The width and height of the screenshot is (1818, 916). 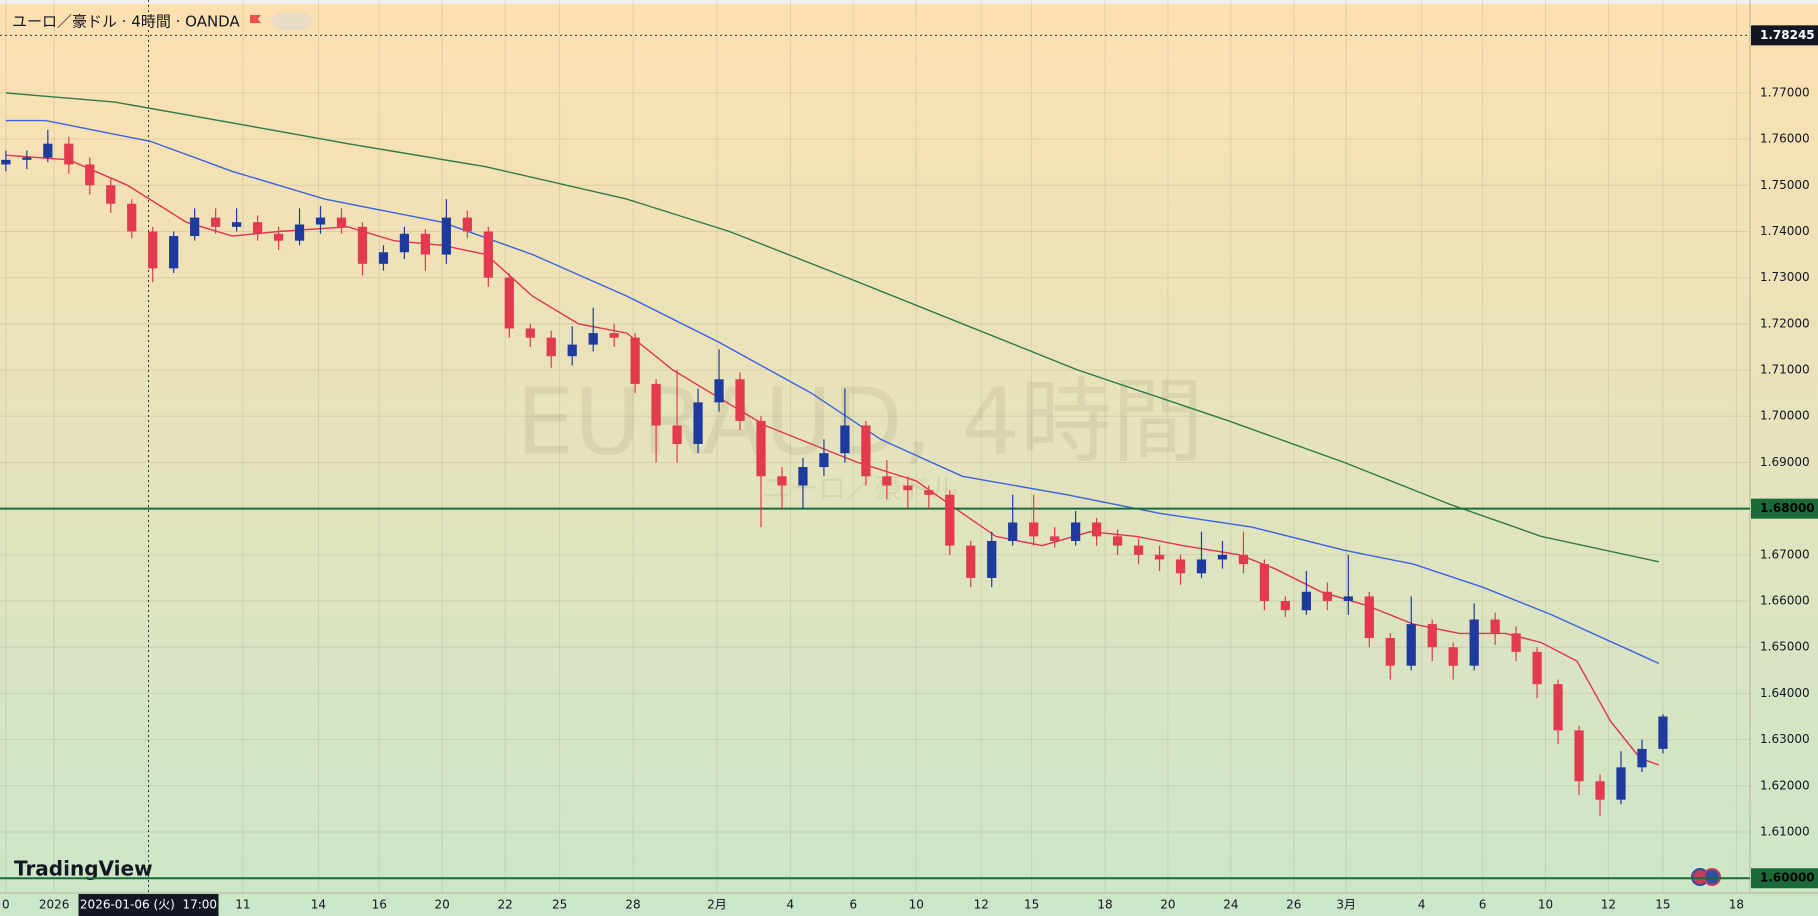 What do you see at coordinates (1785, 462) in the screenshot?
I see `y-tick-label: 1.69000` at bounding box center [1785, 462].